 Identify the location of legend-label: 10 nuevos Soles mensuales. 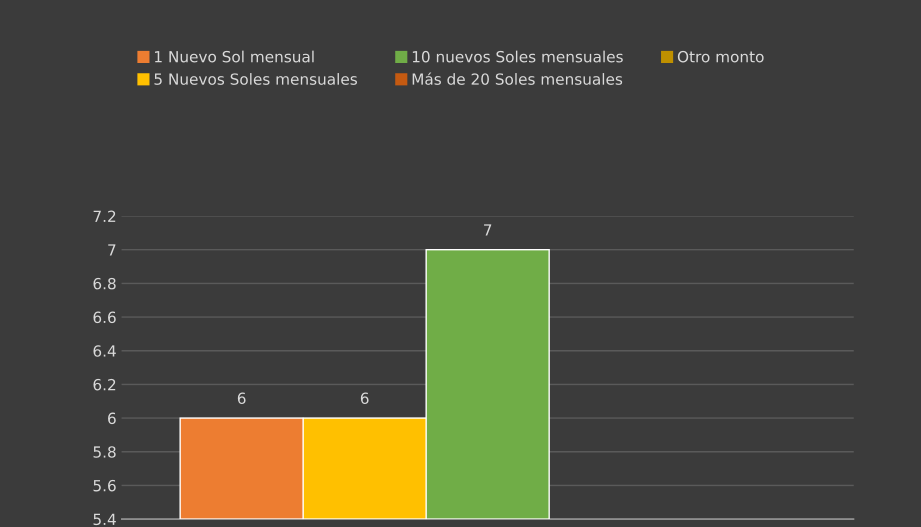
(517, 56).